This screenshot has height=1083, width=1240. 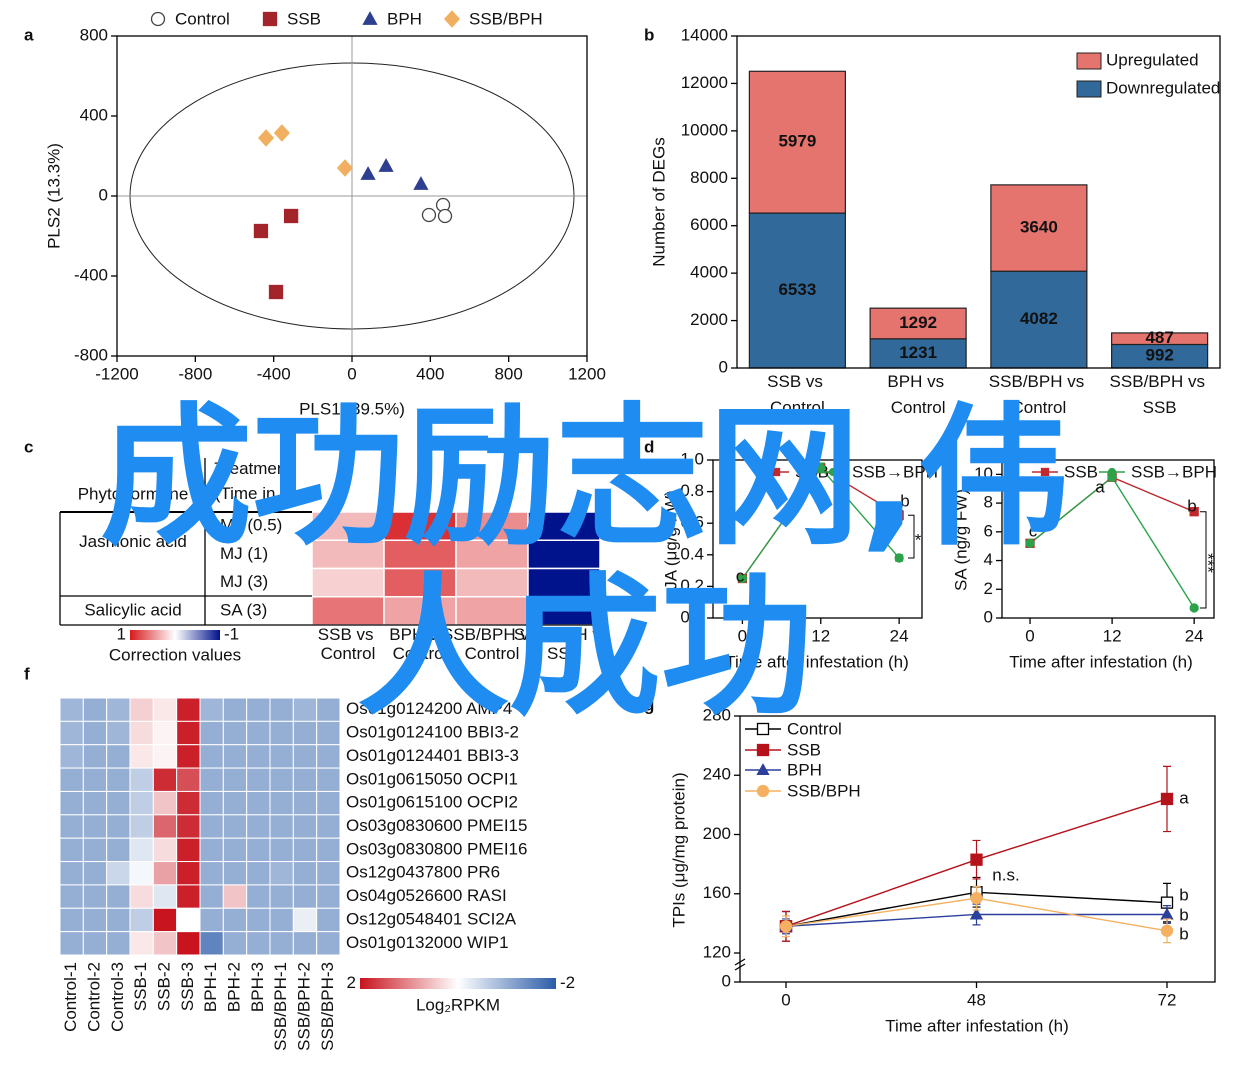 I want to click on legend-label: BPH, so click(x=404, y=18).